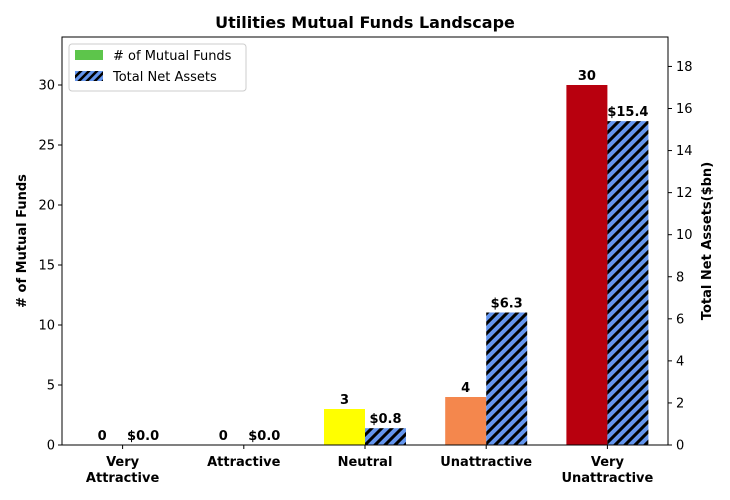  I want to click on y2-tick-label: 16, so click(684, 109).